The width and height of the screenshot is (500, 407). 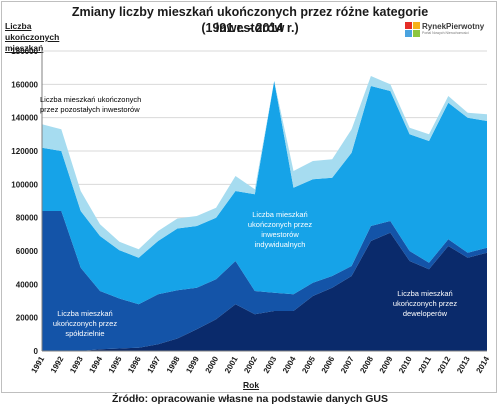 I want to click on x-tick-label: 2011, so click(x=425, y=364).